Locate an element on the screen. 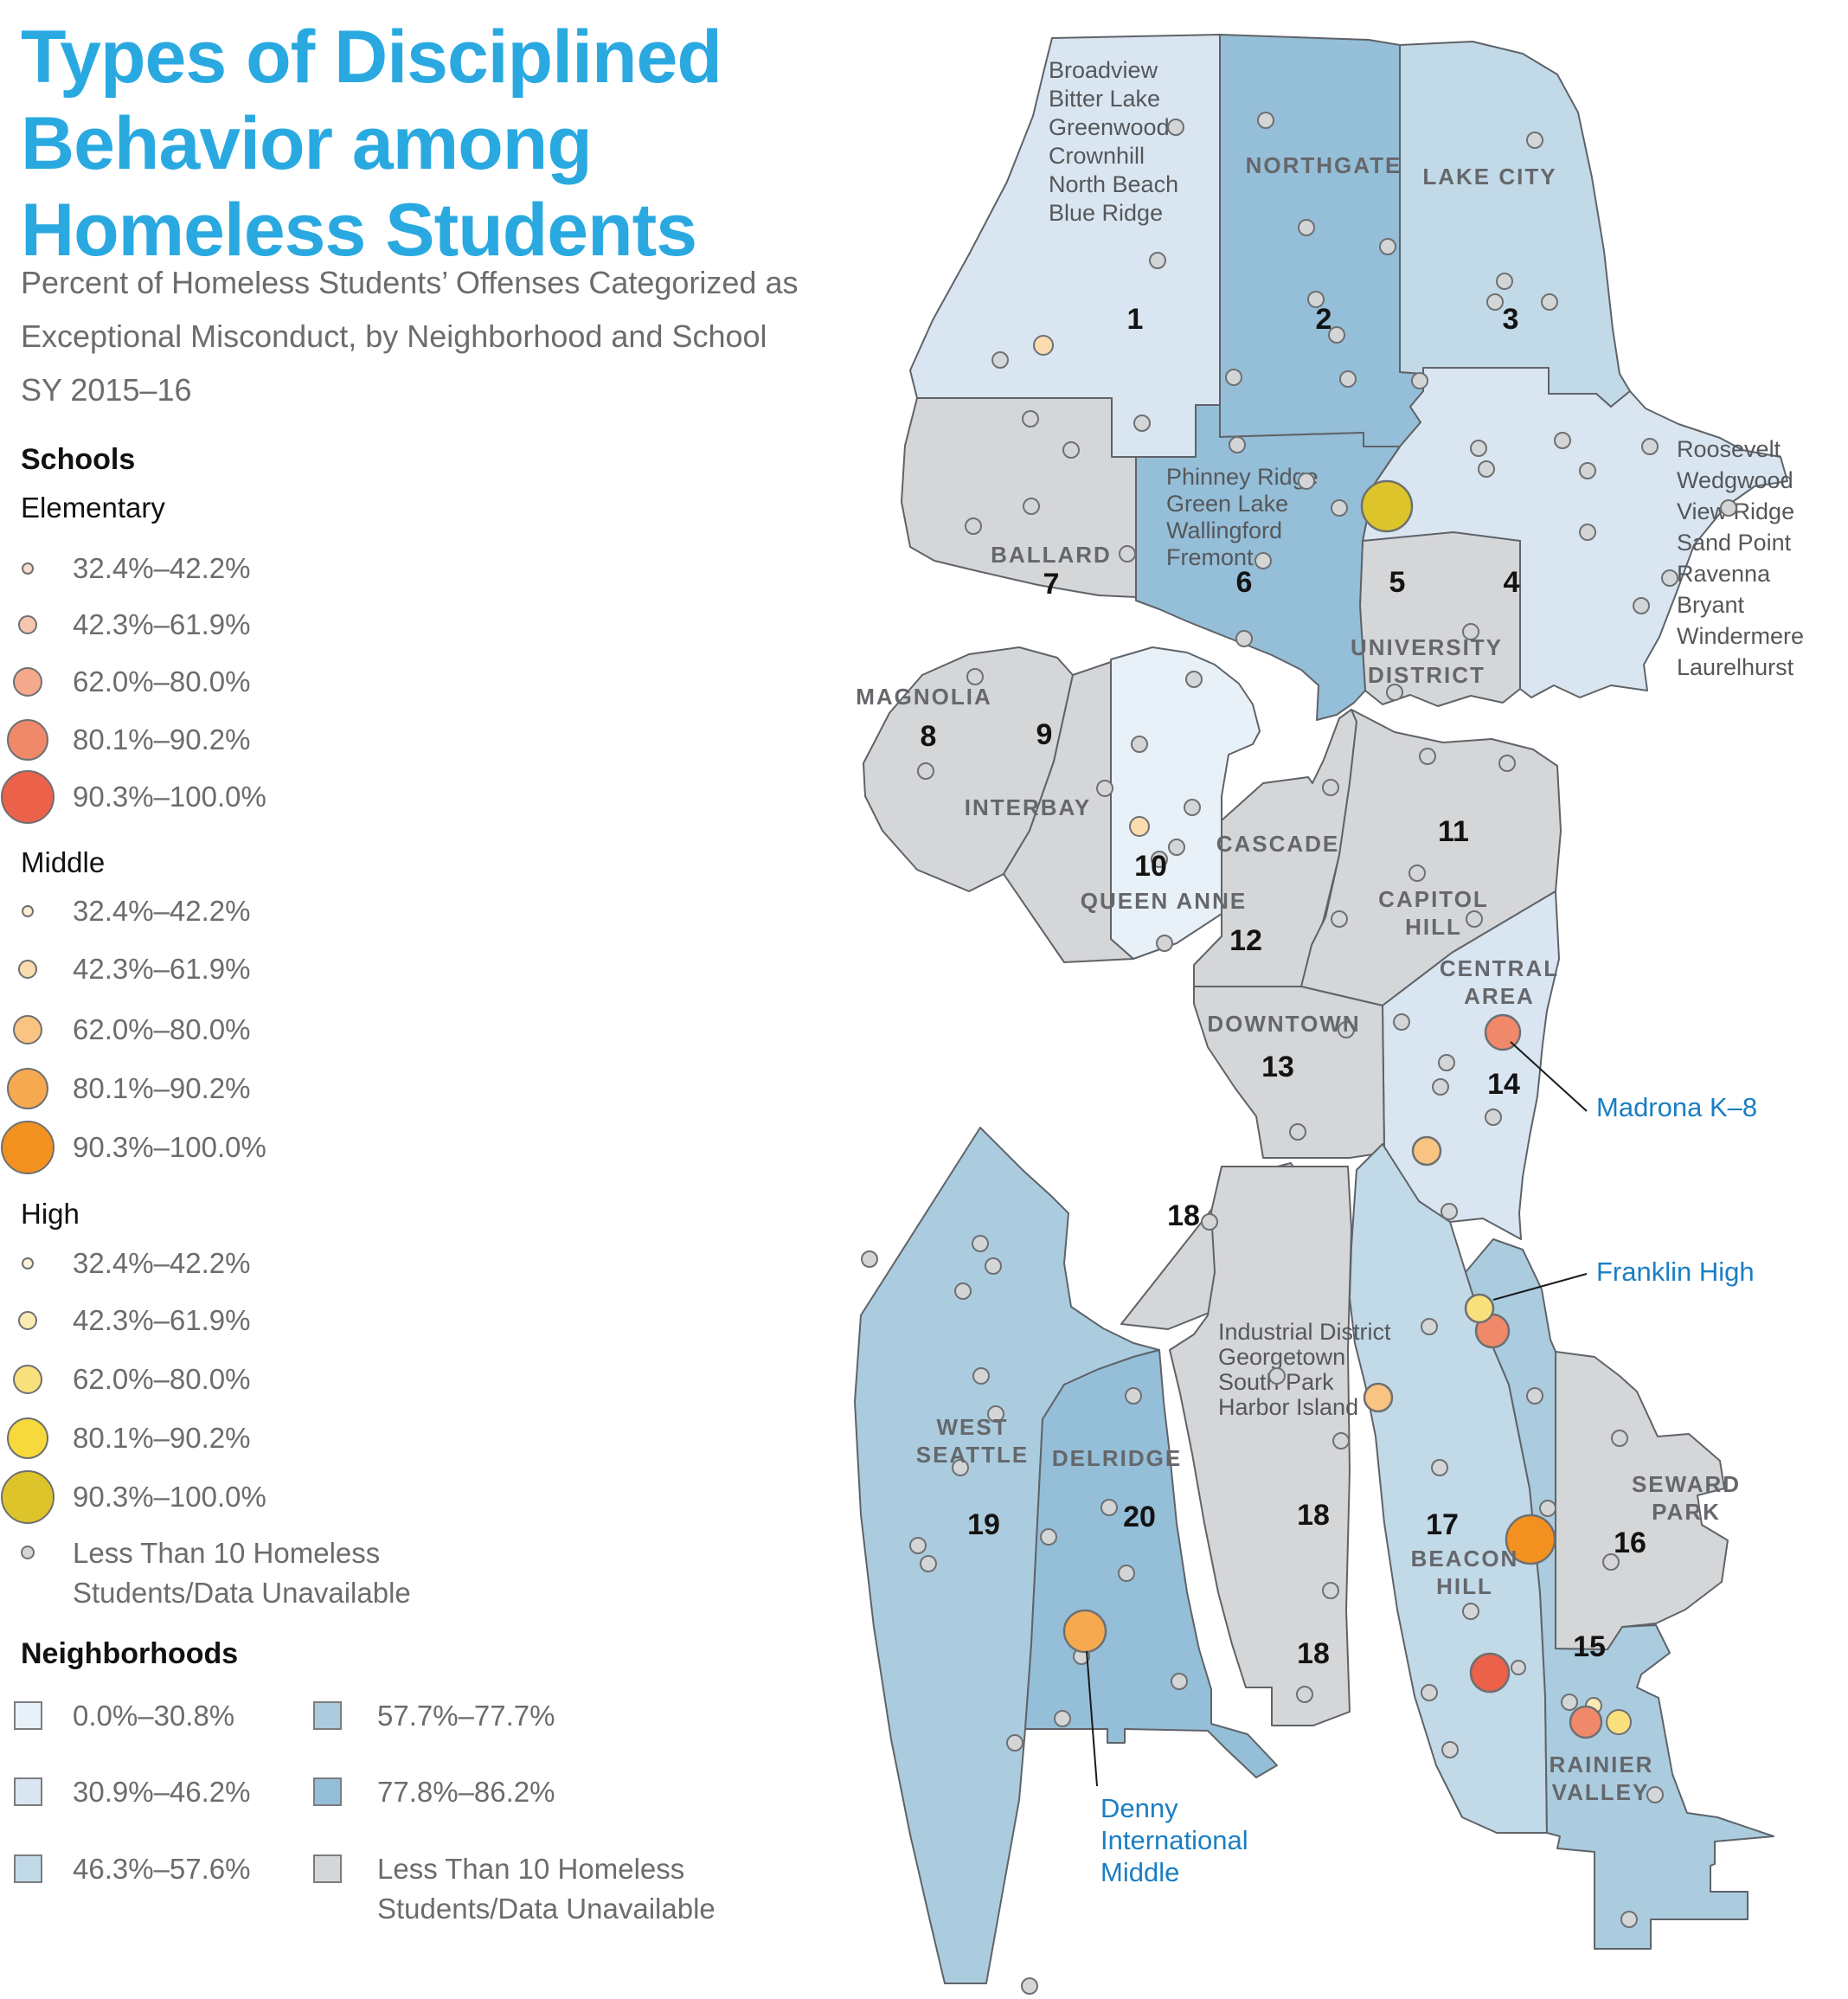 This screenshot has height=1999, width=1848. region-name-label: HILL is located at coordinates (1433, 927).